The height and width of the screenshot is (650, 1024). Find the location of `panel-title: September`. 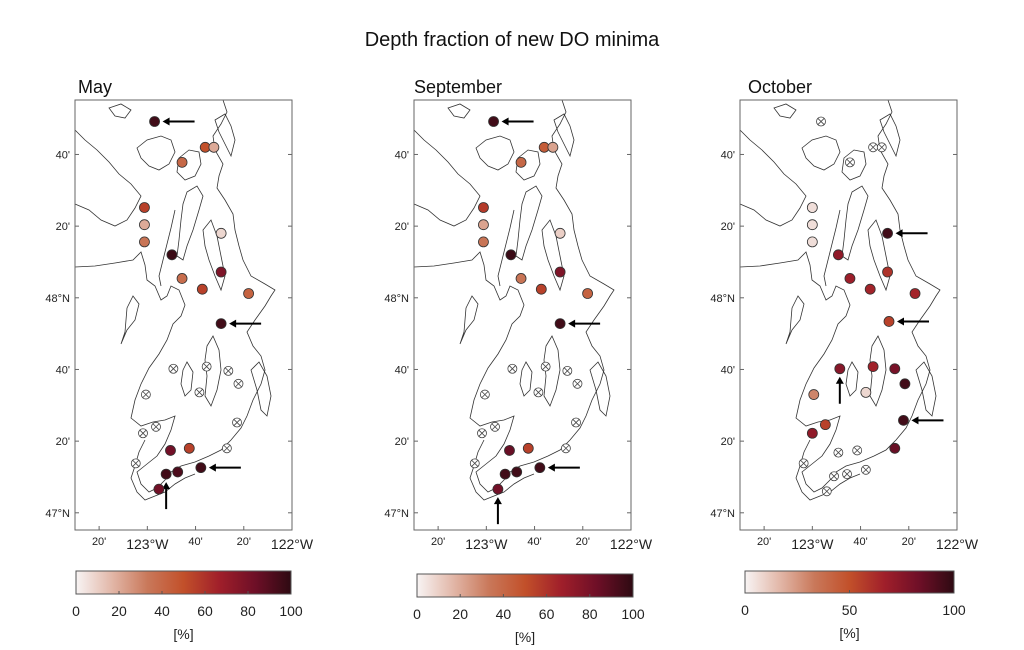

panel-title: September is located at coordinates (458, 87).